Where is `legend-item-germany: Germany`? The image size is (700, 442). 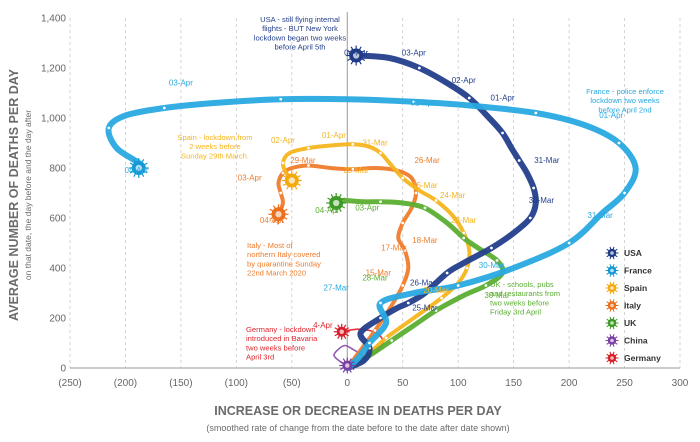
legend-item-germany: Germany is located at coordinates (633, 358).